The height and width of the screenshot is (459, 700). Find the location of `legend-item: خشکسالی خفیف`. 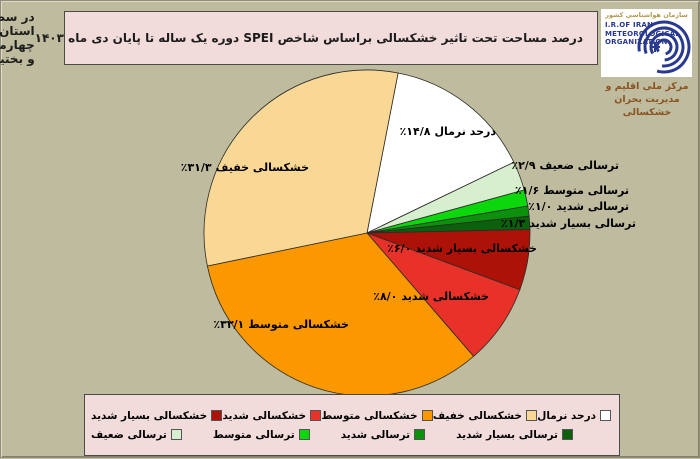

legend-item: خشکسالی خفیف is located at coordinates (485, 416).